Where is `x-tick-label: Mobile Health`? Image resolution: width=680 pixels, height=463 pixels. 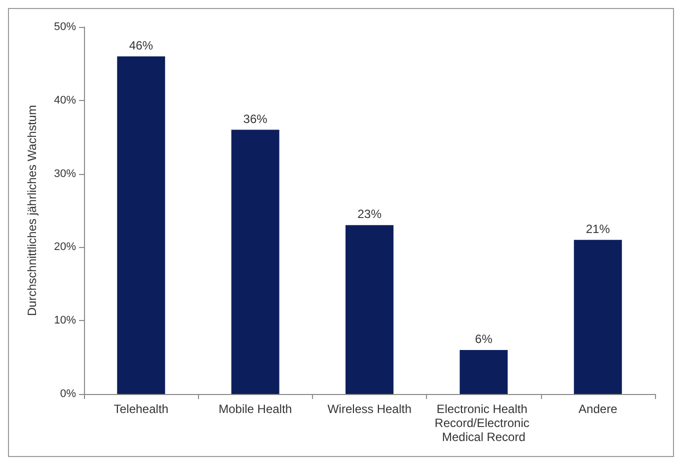 x-tick-label: Mobile Health is located at coordinates (255, 409).